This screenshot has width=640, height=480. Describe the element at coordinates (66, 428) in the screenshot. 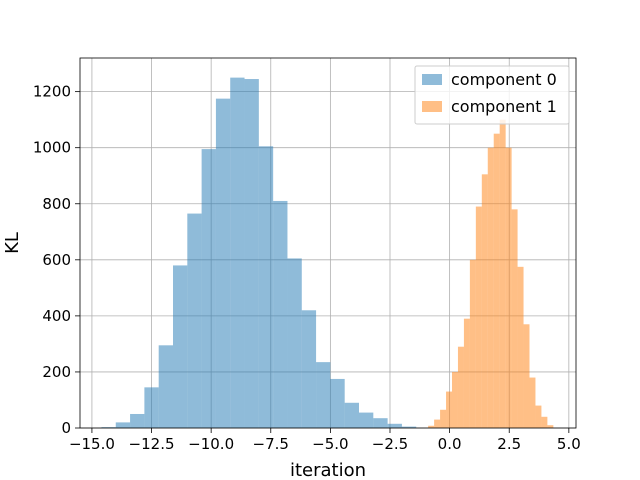

I see `y-tick-label: 0` at that location.